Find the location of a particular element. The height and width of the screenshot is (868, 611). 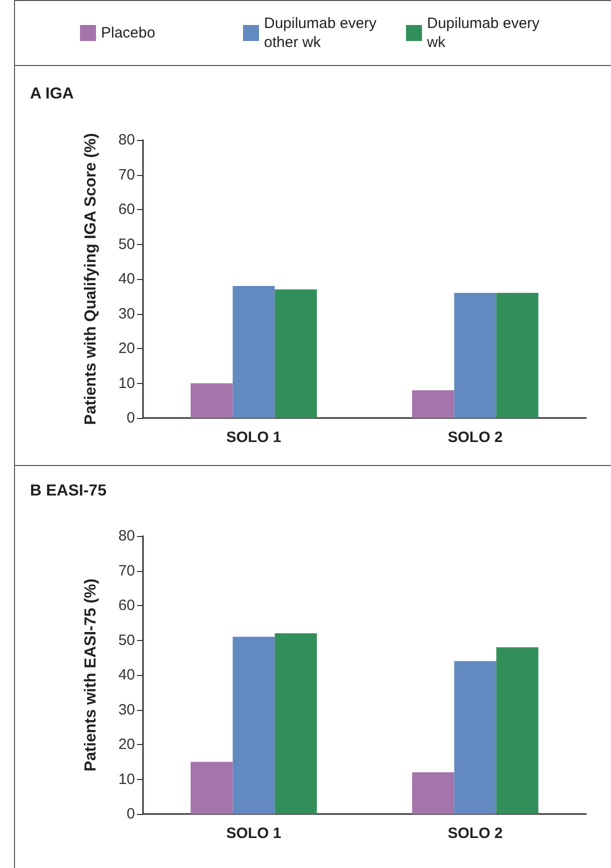

legend-label: Placebo is located at coordinates (128, 33).